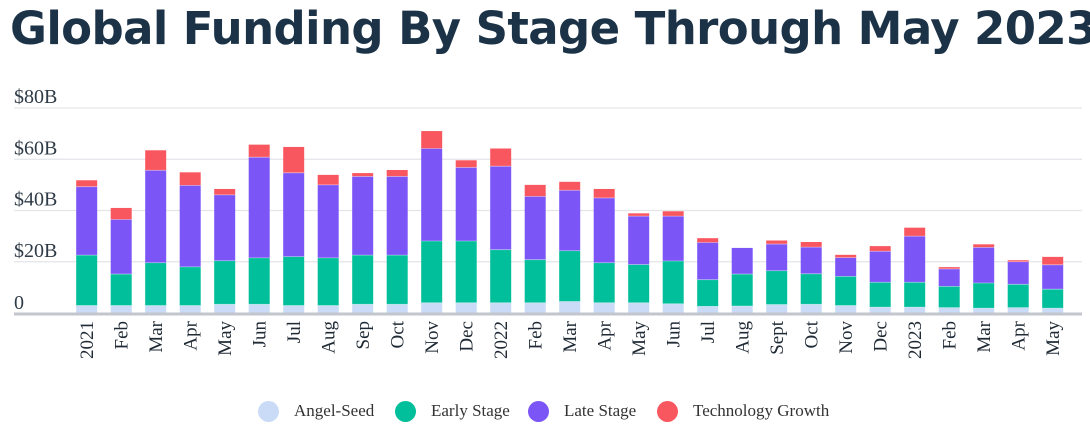 This screenshot has width=1090, height=438. Describe the element at coordinates (452, 411) in the screenshot. I see `legend-item-early-stage: Early Stage` at that location.